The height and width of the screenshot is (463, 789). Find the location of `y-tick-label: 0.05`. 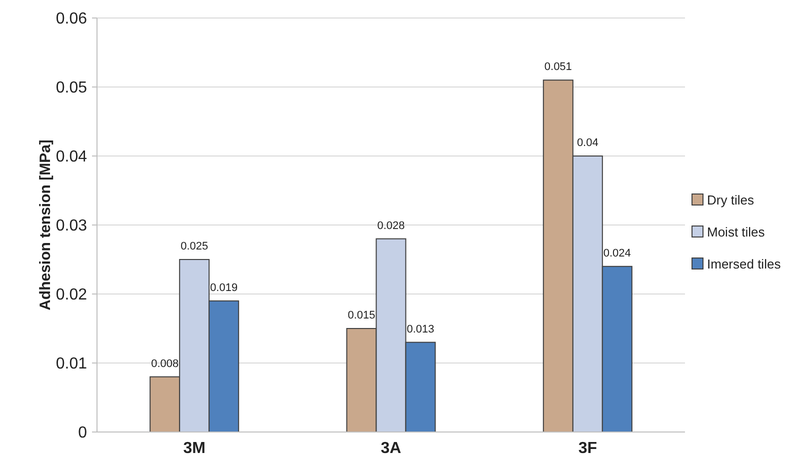

y-tick-label: 0.05 is located at coordinates (72, 88).